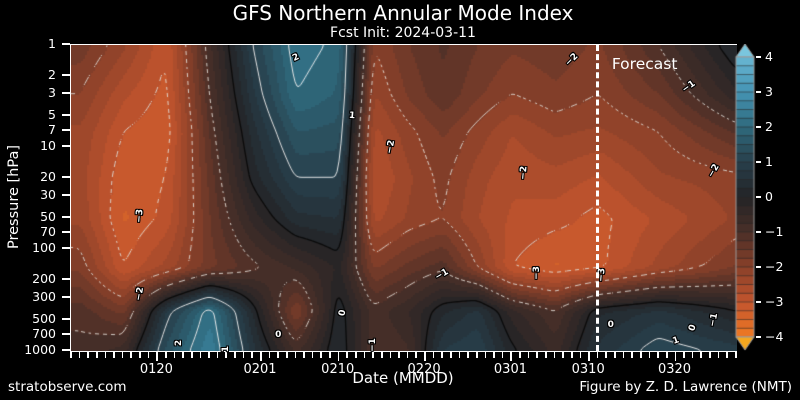  I want to click on y-tick-label: 2, so click(52, 74).